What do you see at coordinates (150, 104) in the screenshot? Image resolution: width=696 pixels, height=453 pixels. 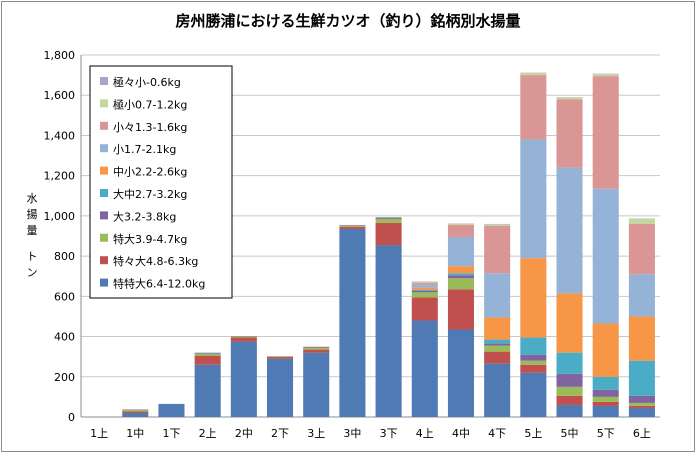 I see `legend-entry: 極小0.7-1.2kg` at bounding box center [150, 104].